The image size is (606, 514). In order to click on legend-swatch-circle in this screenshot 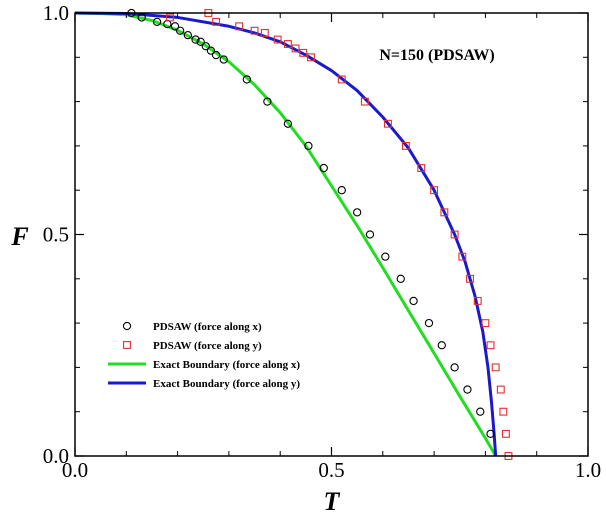, I will do `click(127, 326)`.